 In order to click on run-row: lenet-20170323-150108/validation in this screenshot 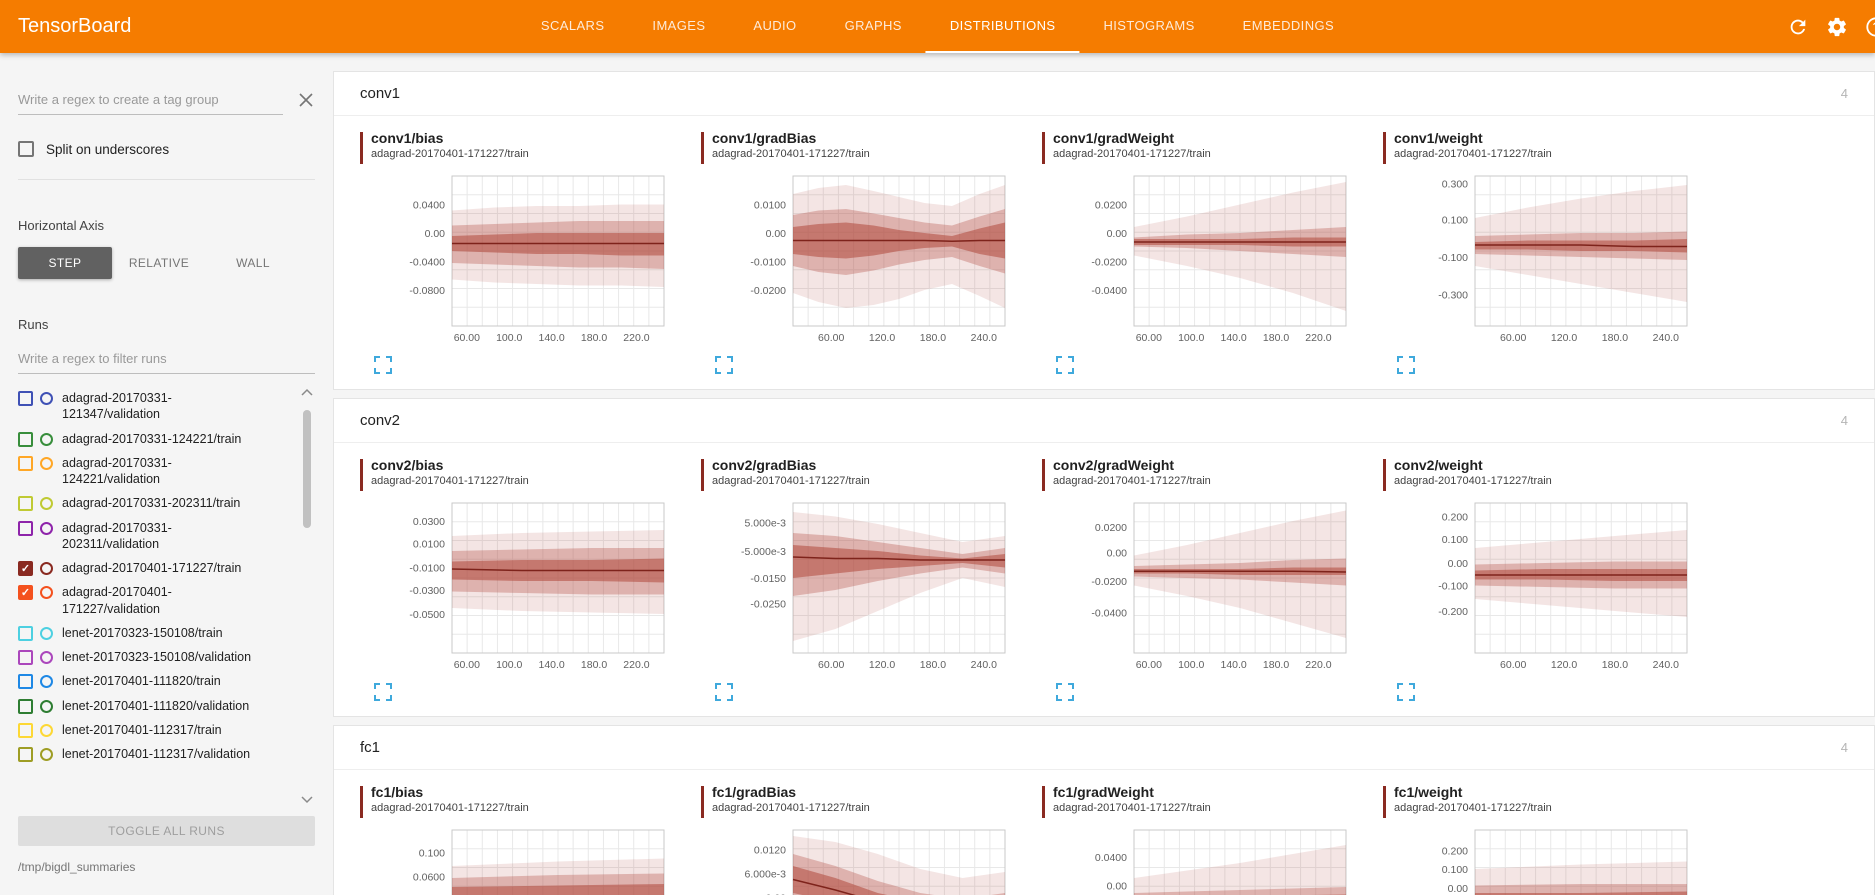, I will do `click(154, 657)`.